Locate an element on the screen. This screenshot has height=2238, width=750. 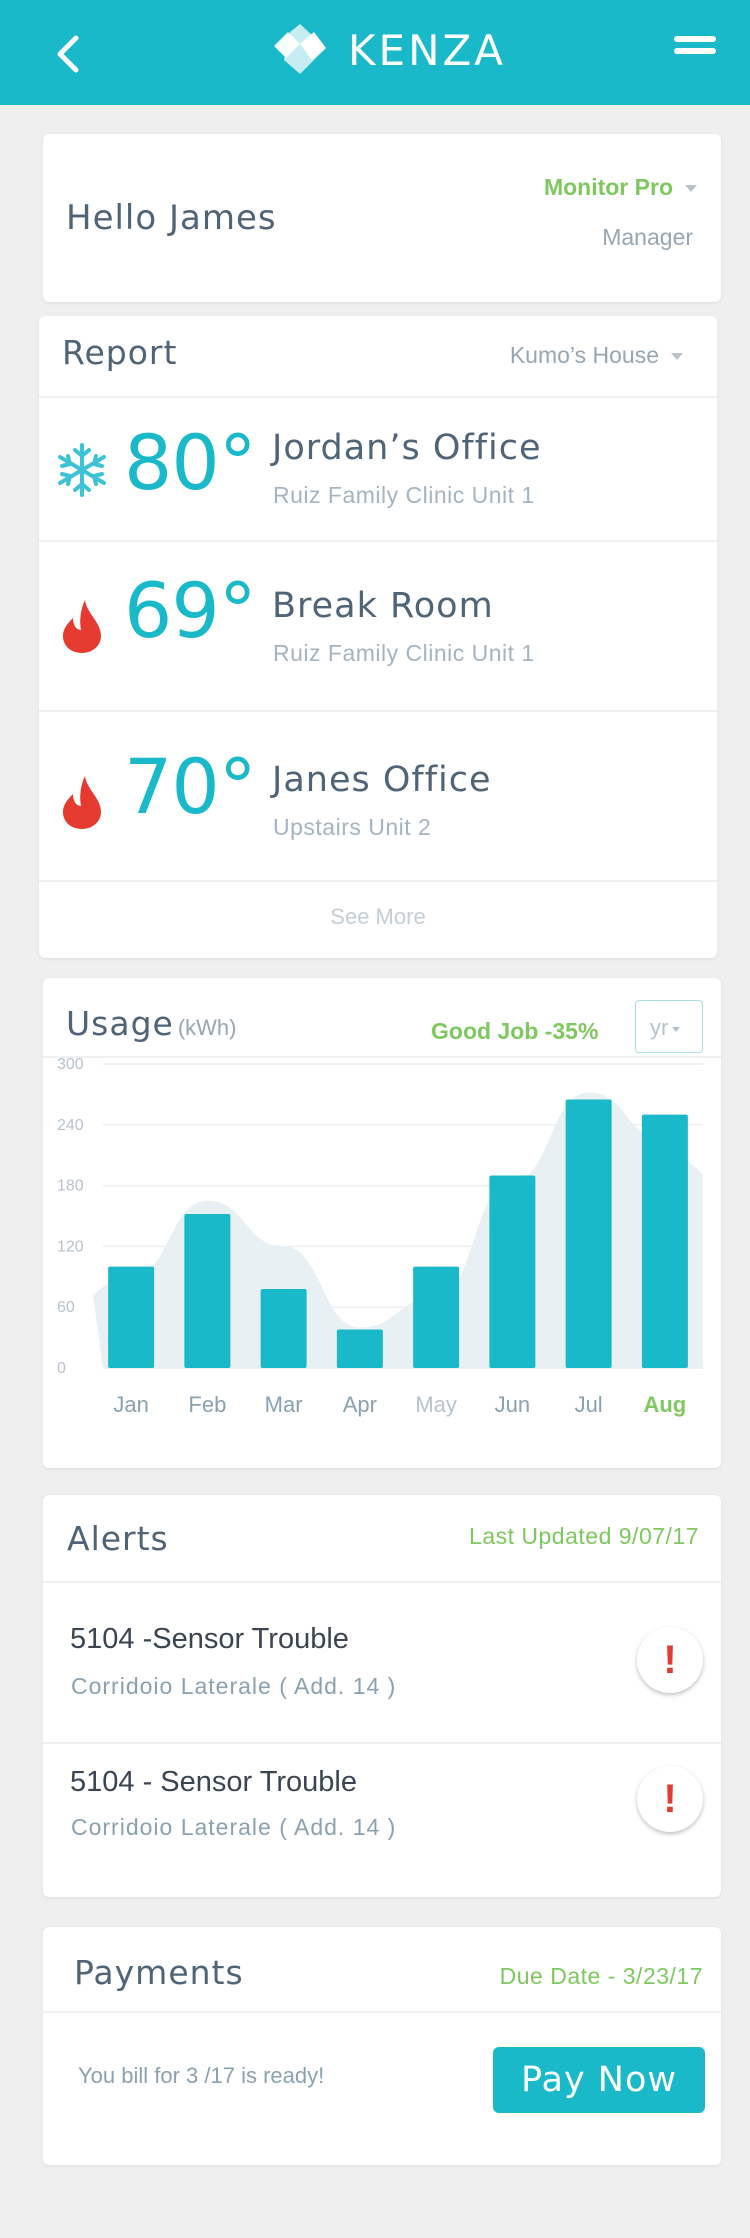
greeting-card: Hello James Monitor Pro Manager is located at coordinates (382, 218).